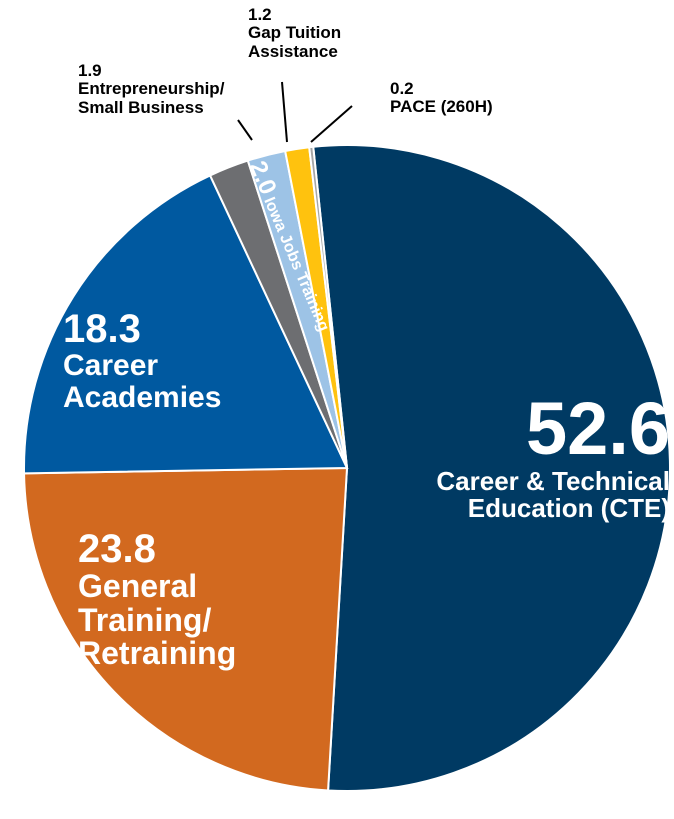 This screenshot has width=674, height=819. Describe the element at coordinates (295, 41) in the screenshot. I see `category-label: Gap Tuition Assistance` at that location.